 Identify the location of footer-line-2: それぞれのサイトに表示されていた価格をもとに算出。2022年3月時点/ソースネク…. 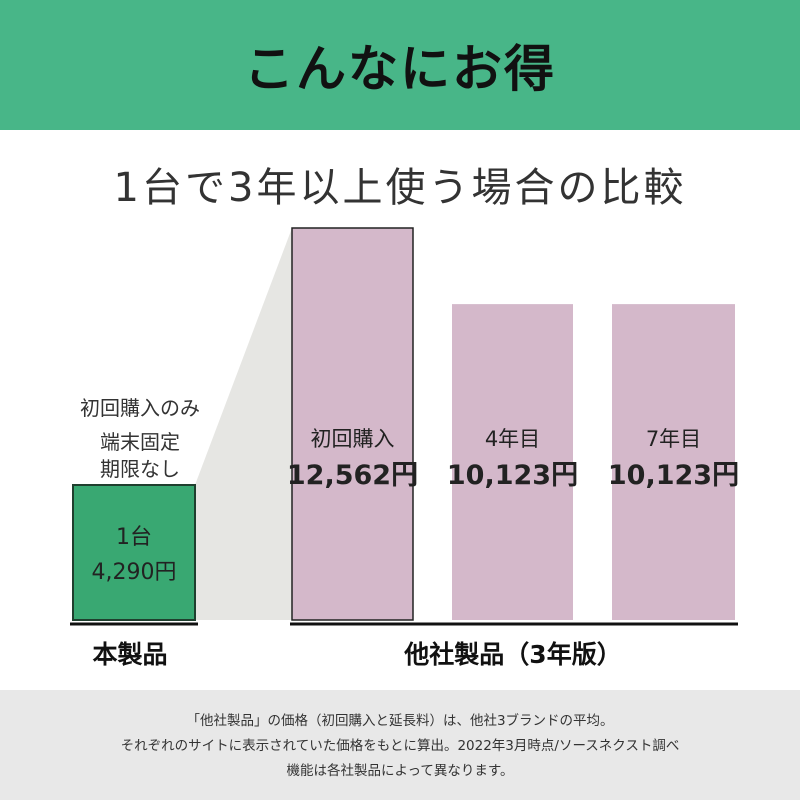
(400, 746).